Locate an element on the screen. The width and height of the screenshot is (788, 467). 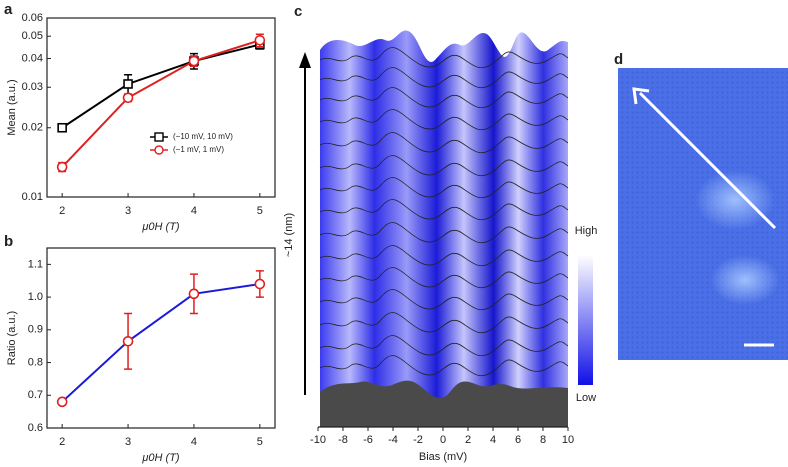
x-tick-label: -8 is located at coordinates (343, 440).